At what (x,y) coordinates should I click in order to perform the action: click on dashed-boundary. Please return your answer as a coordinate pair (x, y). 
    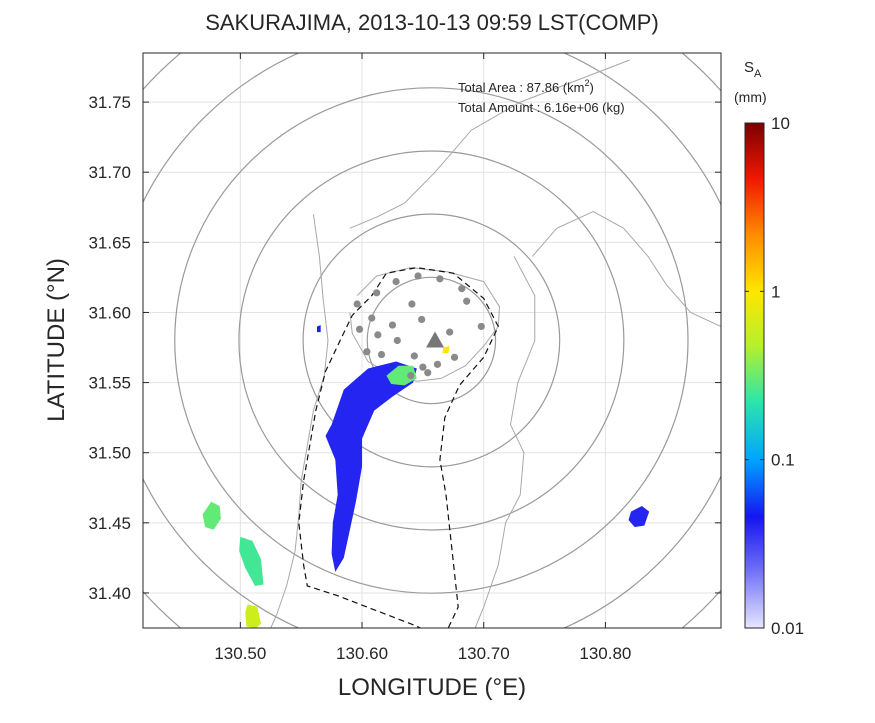
    Looking at the image, I should click on (398, 447).